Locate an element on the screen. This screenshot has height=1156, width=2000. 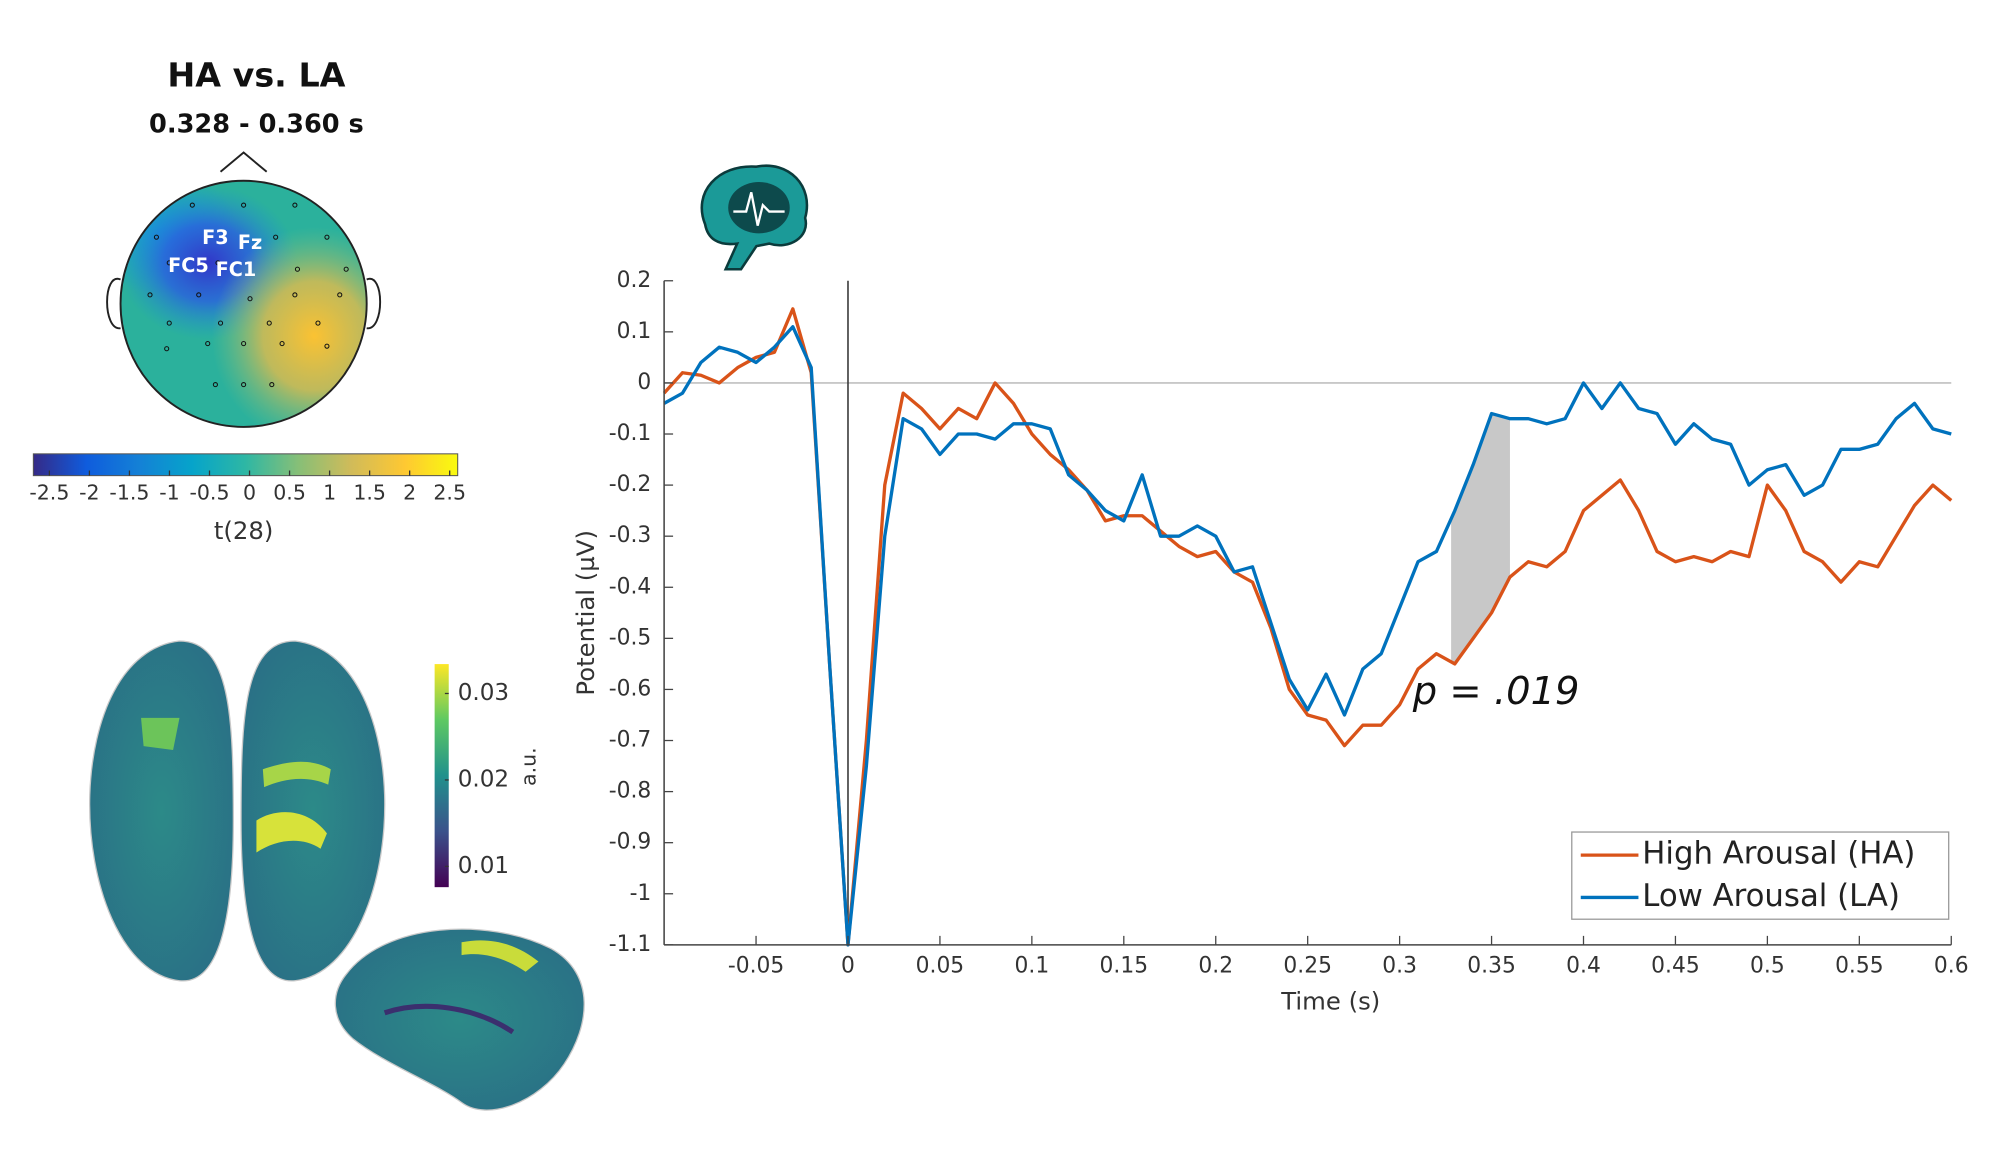
x-tick-label: 0.6 is located at coordinates (1951, 966).